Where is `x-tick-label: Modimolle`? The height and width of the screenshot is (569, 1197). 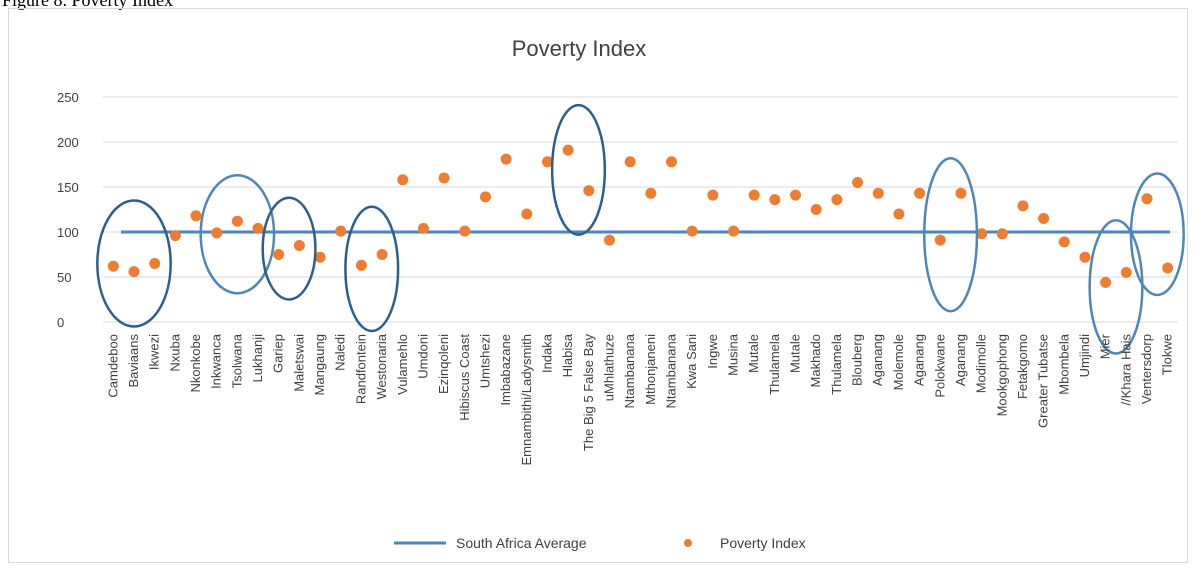 x-tick-label: Modimolle is located at coordinates (981, 363).